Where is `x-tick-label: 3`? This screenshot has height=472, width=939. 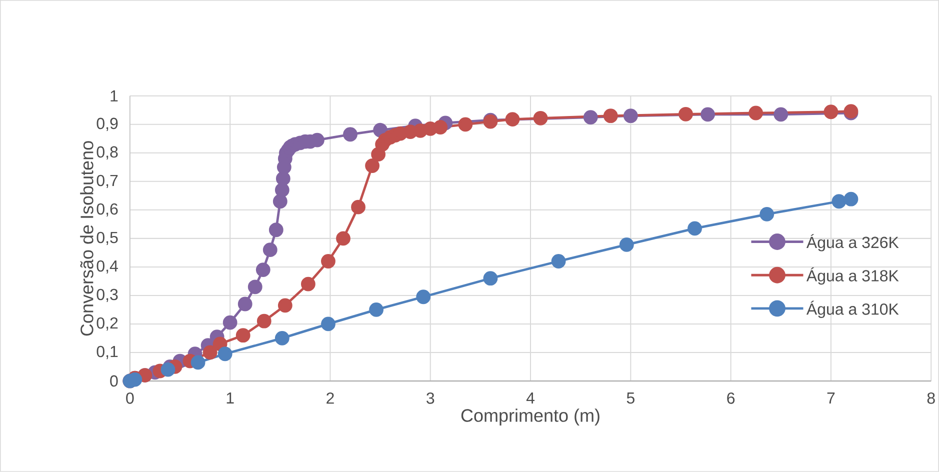 x-tick-label: 3 is located at coordinates (430, 398).